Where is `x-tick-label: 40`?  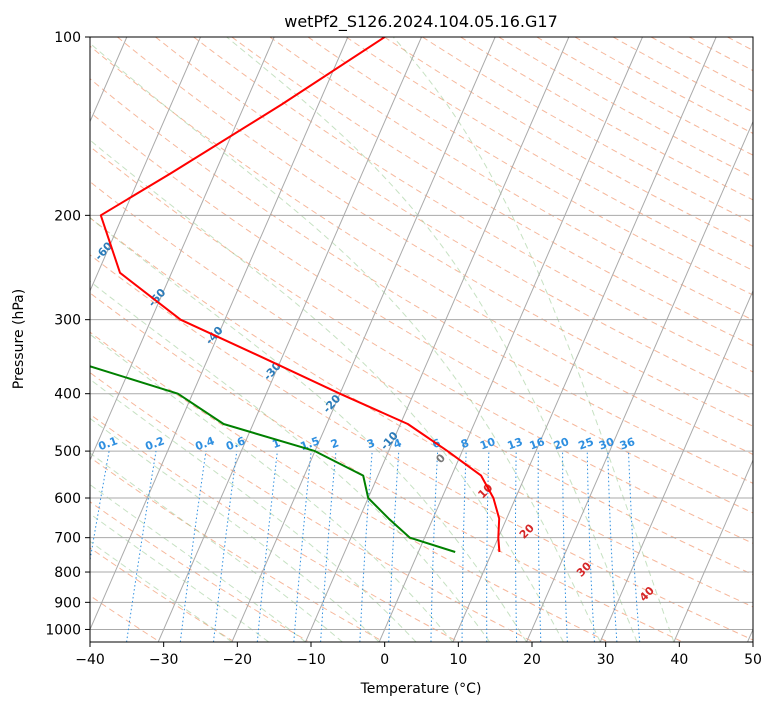 x-tick-label: 40 is located at coordinates (679, 660).